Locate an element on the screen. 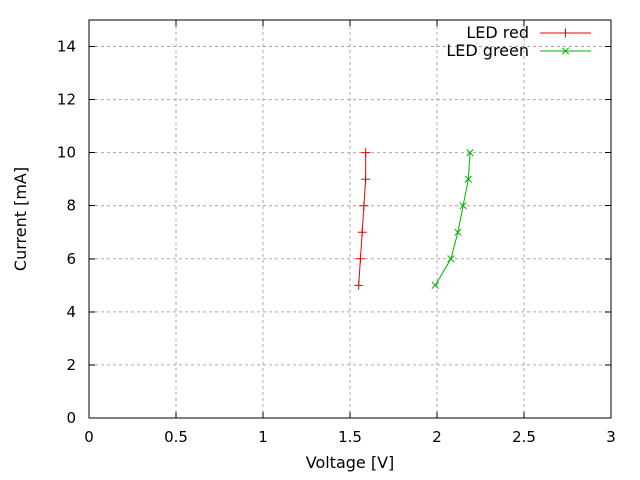  x-tick-label: 0 is located at coordinates (89, 437).